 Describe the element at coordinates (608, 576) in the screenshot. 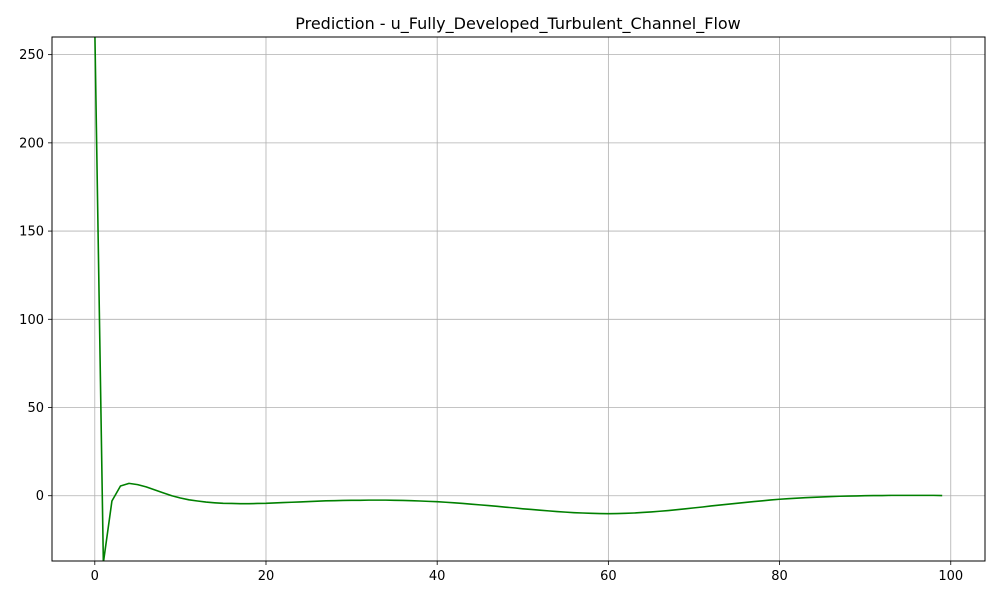

I see `x-tick-label: 60` at that location.